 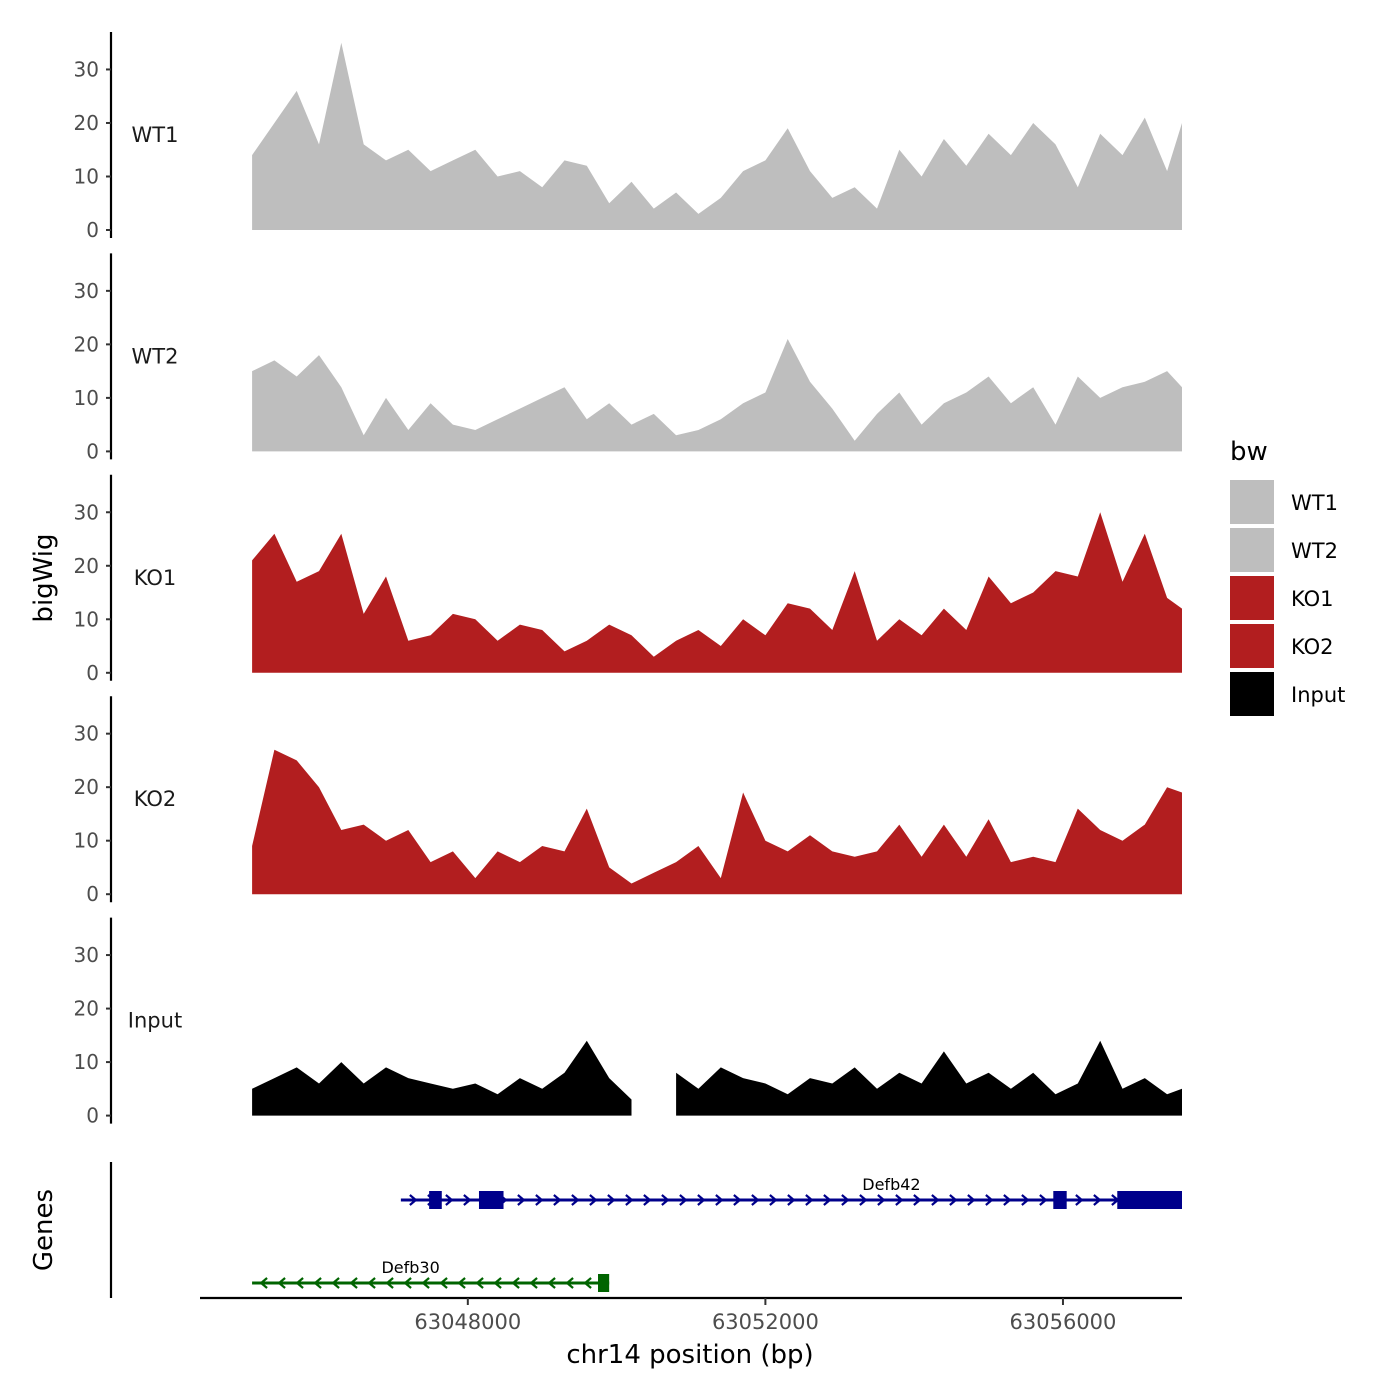 What do you see at coordinates (1312, 647) in the screenshot?
I see `legend-label: KO2` at bounding box center [1312, 647].